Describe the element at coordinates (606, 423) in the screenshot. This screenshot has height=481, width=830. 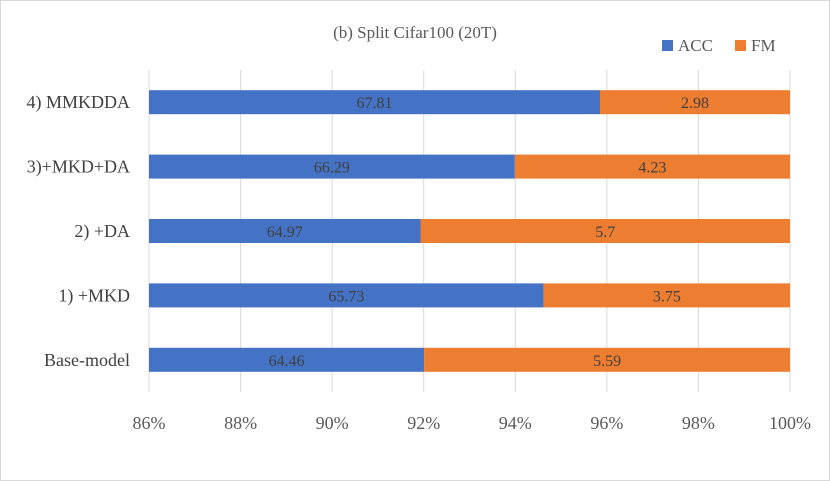
I see `x-tick-label: 96%` at that location.